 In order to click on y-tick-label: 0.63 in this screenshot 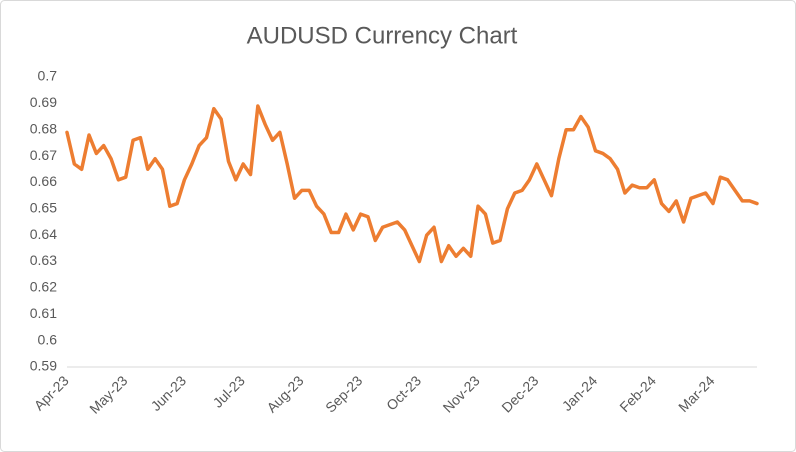, I will do `click(43, 260)`.